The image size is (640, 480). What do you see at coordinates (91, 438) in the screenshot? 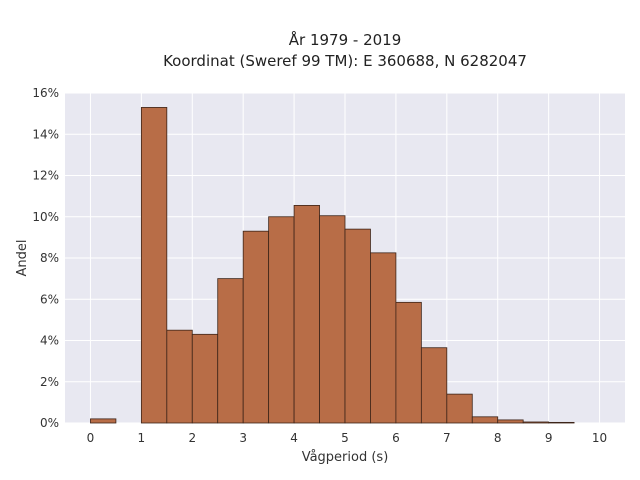
I see `x-tick-label: 0` at bounding box center [91, 438].